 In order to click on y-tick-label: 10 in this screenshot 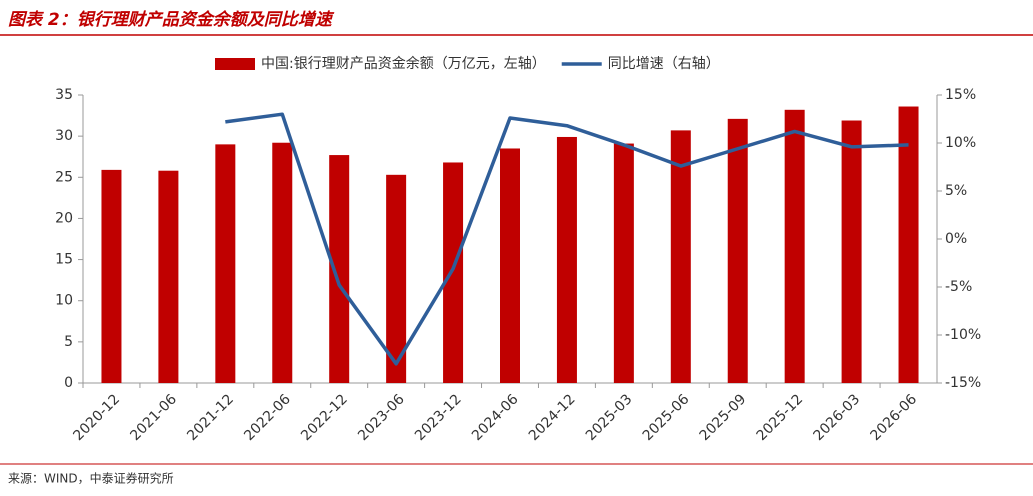, I will do `click(64, 301)`.